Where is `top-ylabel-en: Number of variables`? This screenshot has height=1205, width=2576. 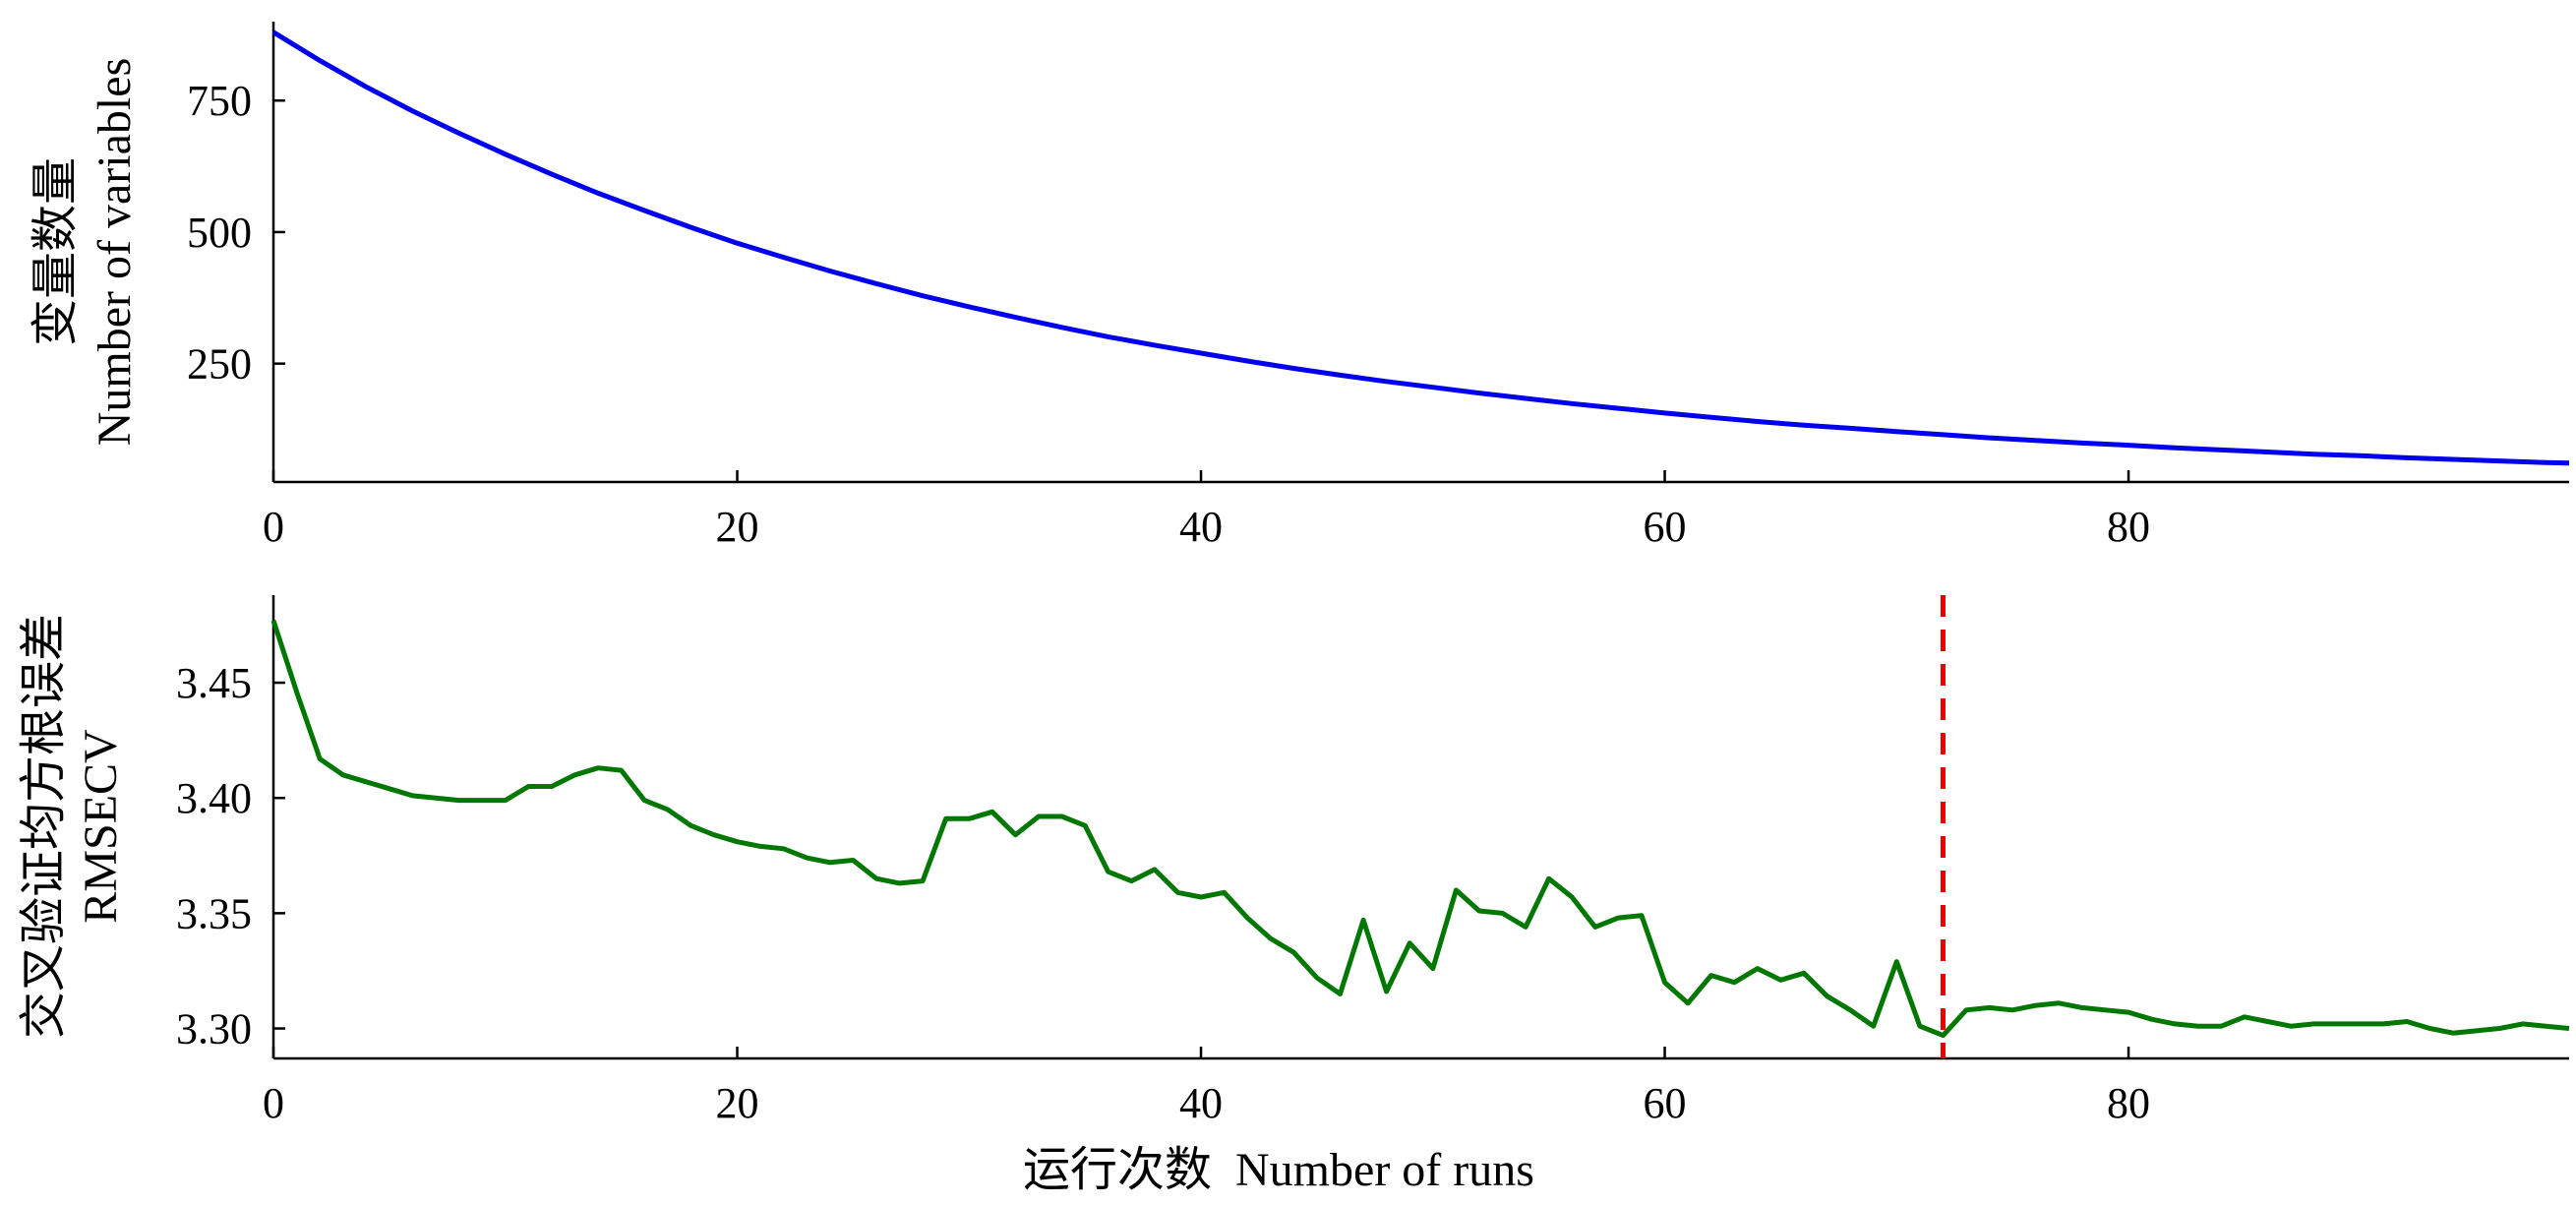 top-ylabel-en: Number of variables is located at coordinates (115, 252).